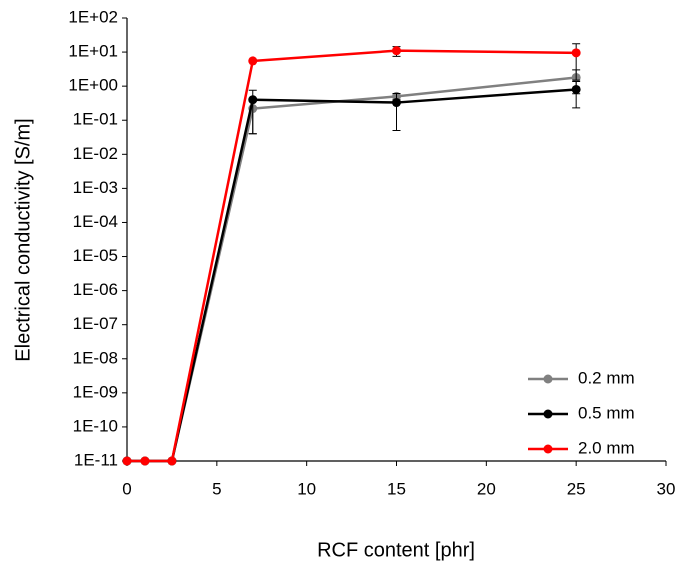  Describe the element at coordinates (95, 323) in the screenshot. I see `y-tick-label: 1E-07` at that location.